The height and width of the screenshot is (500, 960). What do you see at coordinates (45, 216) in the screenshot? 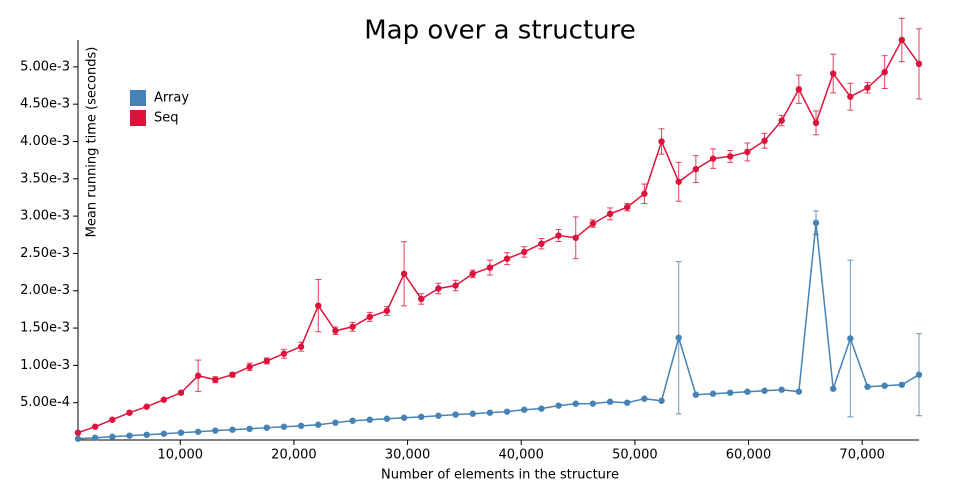
I see `y-tick-label: 3.00e-3` at bounding box center [45, 216].